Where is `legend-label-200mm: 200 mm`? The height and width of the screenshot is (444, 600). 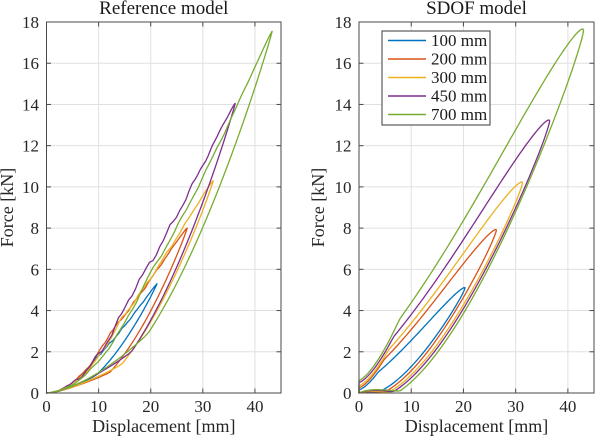 legend-label-200mm: 200 mm is located at coordinates (459, 59).